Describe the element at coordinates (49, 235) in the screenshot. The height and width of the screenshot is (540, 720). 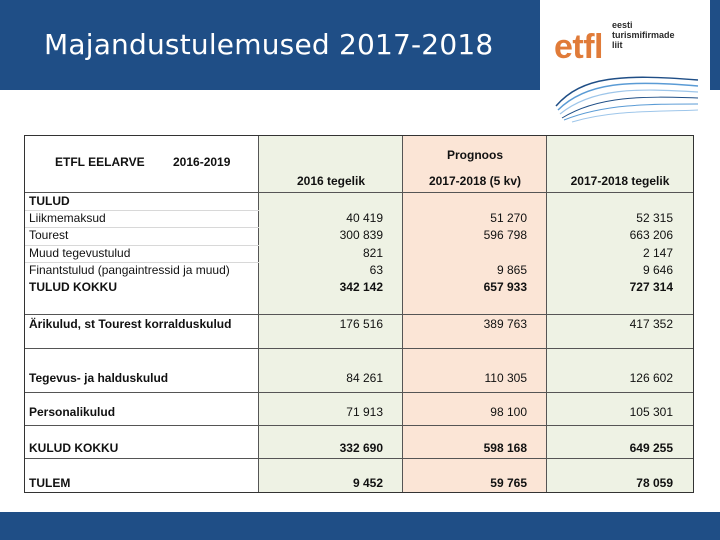
I see `row-label-tourest: Tourest` at that location.